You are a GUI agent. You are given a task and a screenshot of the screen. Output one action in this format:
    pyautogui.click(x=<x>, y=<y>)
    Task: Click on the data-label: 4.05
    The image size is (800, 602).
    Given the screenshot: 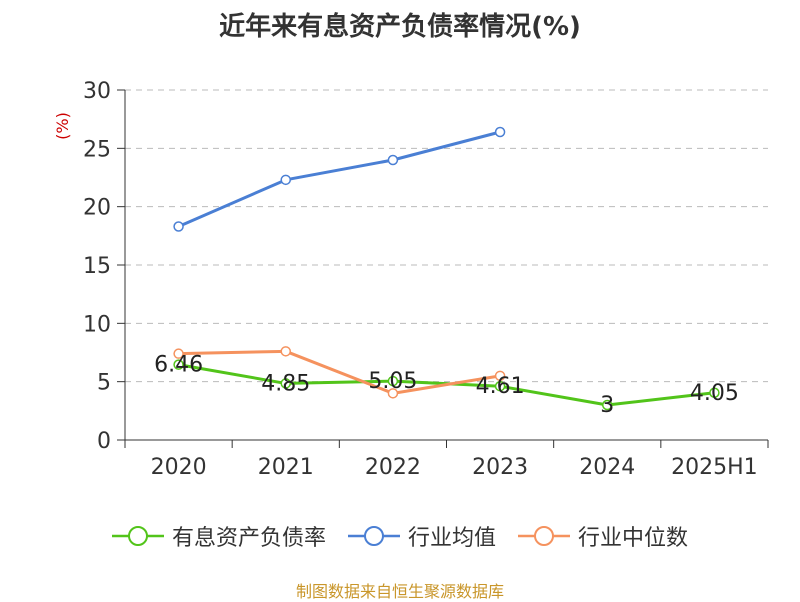 What is the action you would take?
    pyautogui.click(x=714, y=393)
    